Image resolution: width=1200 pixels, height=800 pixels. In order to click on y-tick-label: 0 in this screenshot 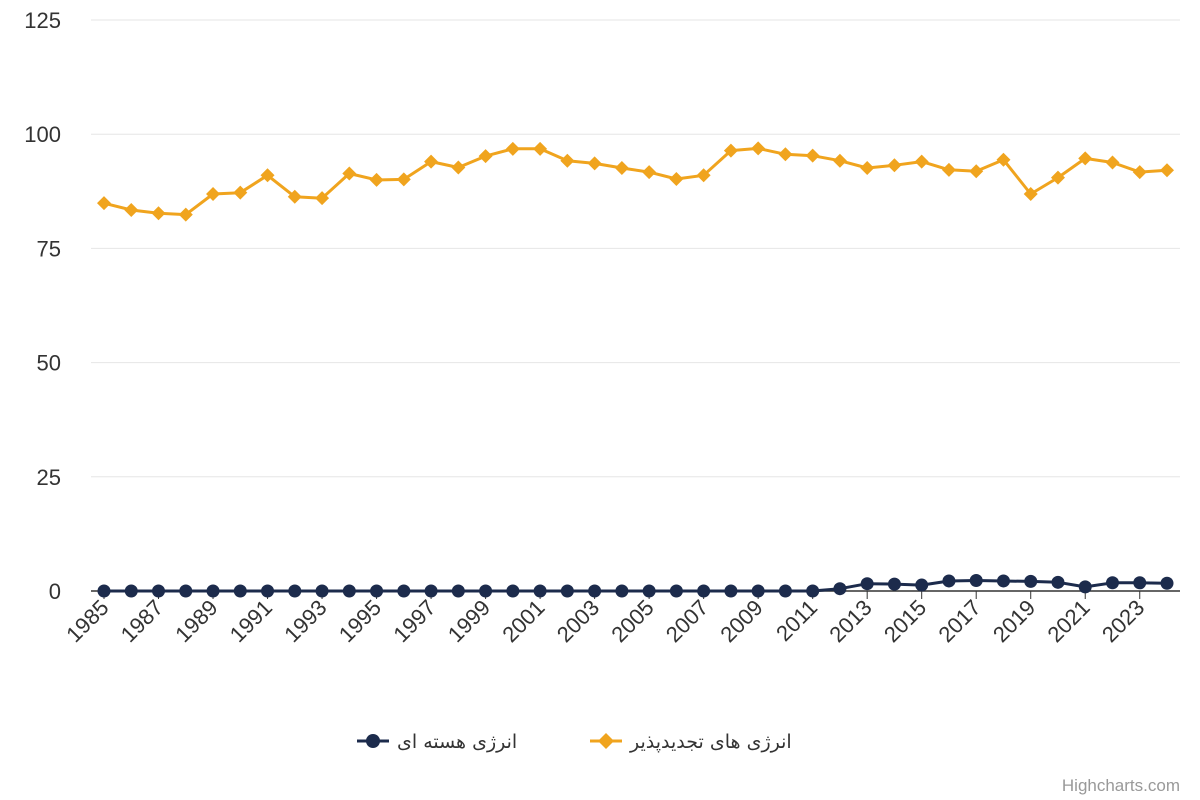, I will do `click(55, 591)`.